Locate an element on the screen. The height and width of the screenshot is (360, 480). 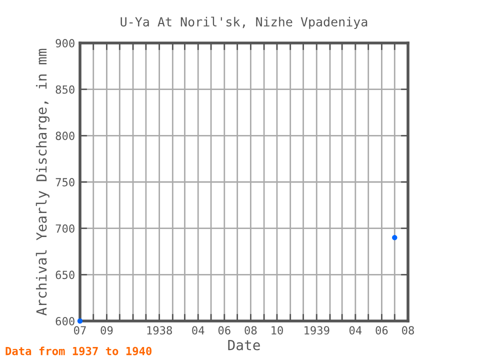
y-axis-title: Archival Yearly Discharge, in mm is located at coordinates (43, 182).